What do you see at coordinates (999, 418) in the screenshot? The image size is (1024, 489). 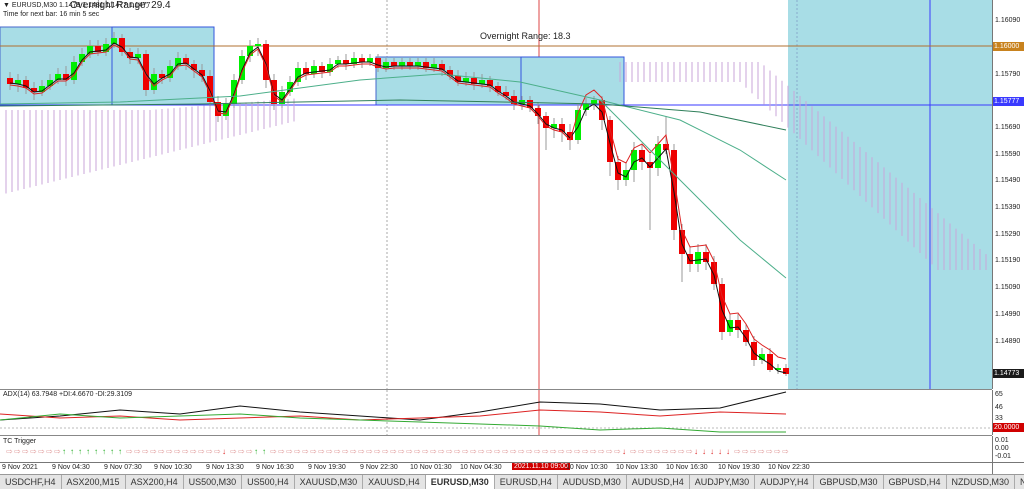 I see `adx-tick: 33` at bounding box center [999, 418].